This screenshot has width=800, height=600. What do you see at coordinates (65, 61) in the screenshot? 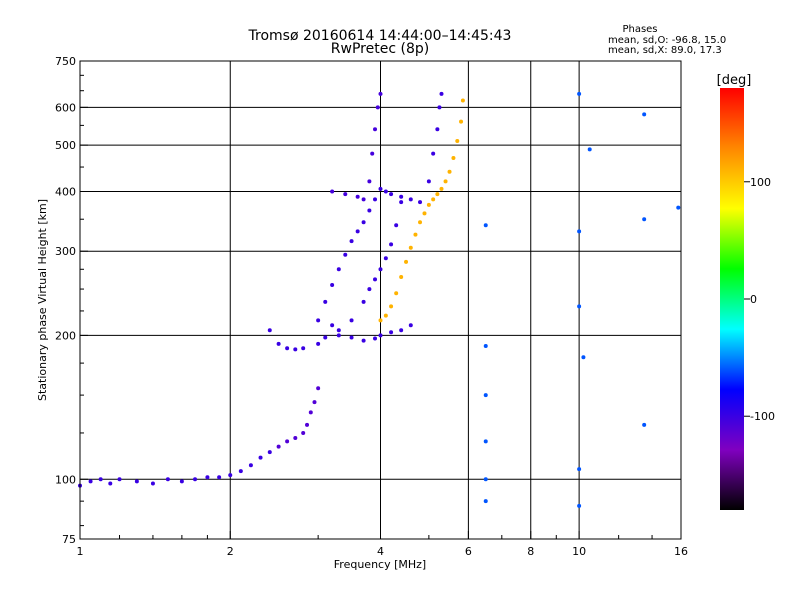
I see `y-tick-label: 750` at bounding box center [65, 61].